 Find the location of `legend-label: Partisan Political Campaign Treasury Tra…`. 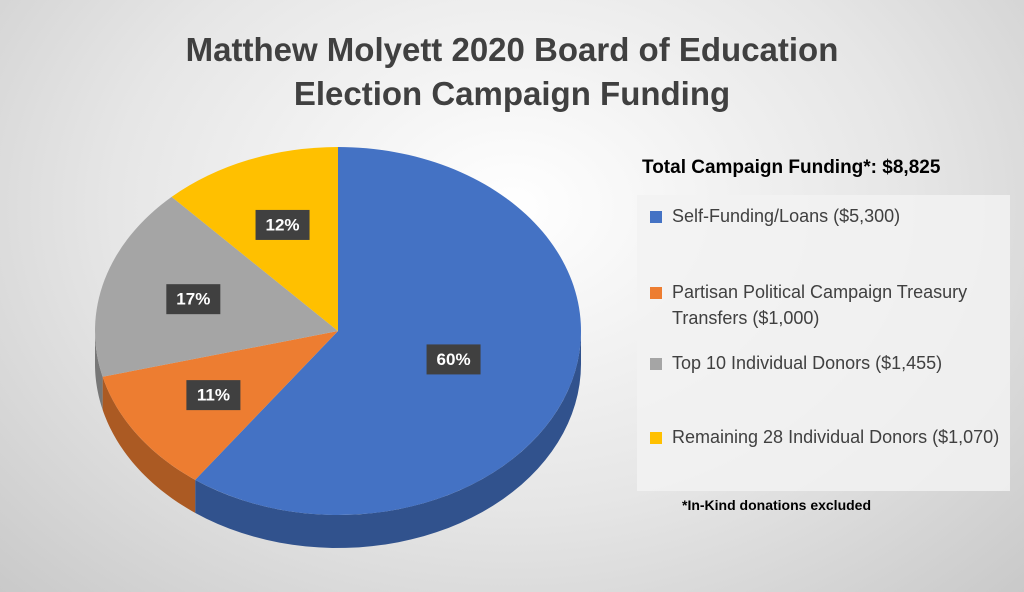

legend-label: Partisan Political Campaign Treasury Tra… is located at coordinates (820, 305).